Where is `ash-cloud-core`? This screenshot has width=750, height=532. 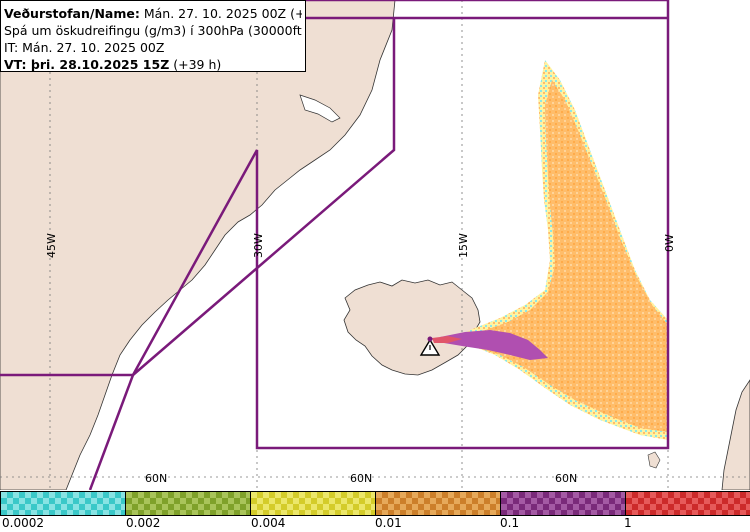 ash-cloud-core is located at coordinates (447, 339).